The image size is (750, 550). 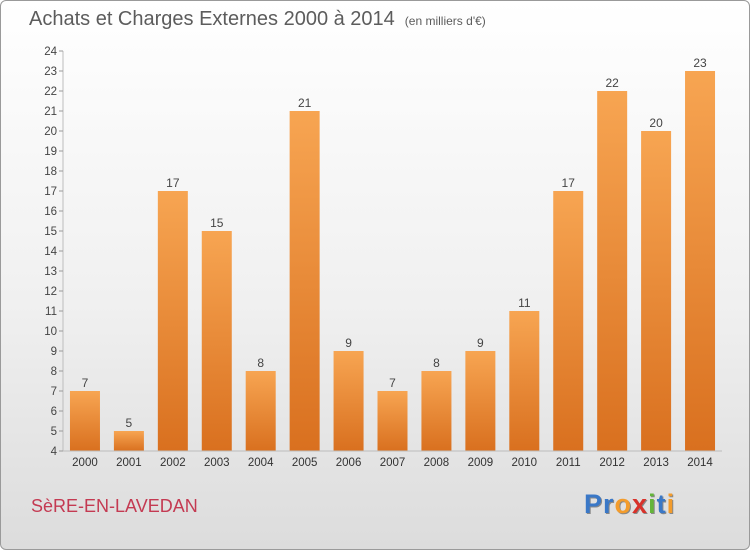 What do you see at coordinates (656, 463) in the screenshot?
I see `x-tick-label: 2013` at bounding box center [656, 463].